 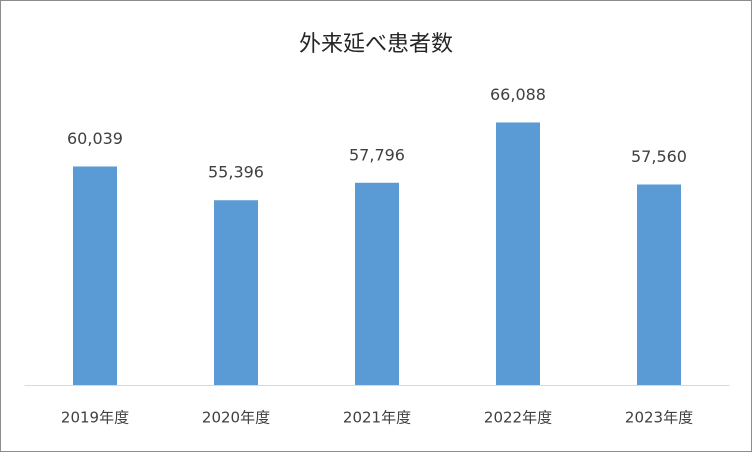 I want to click on data-label: 60,039, so click(x=95, y=138).